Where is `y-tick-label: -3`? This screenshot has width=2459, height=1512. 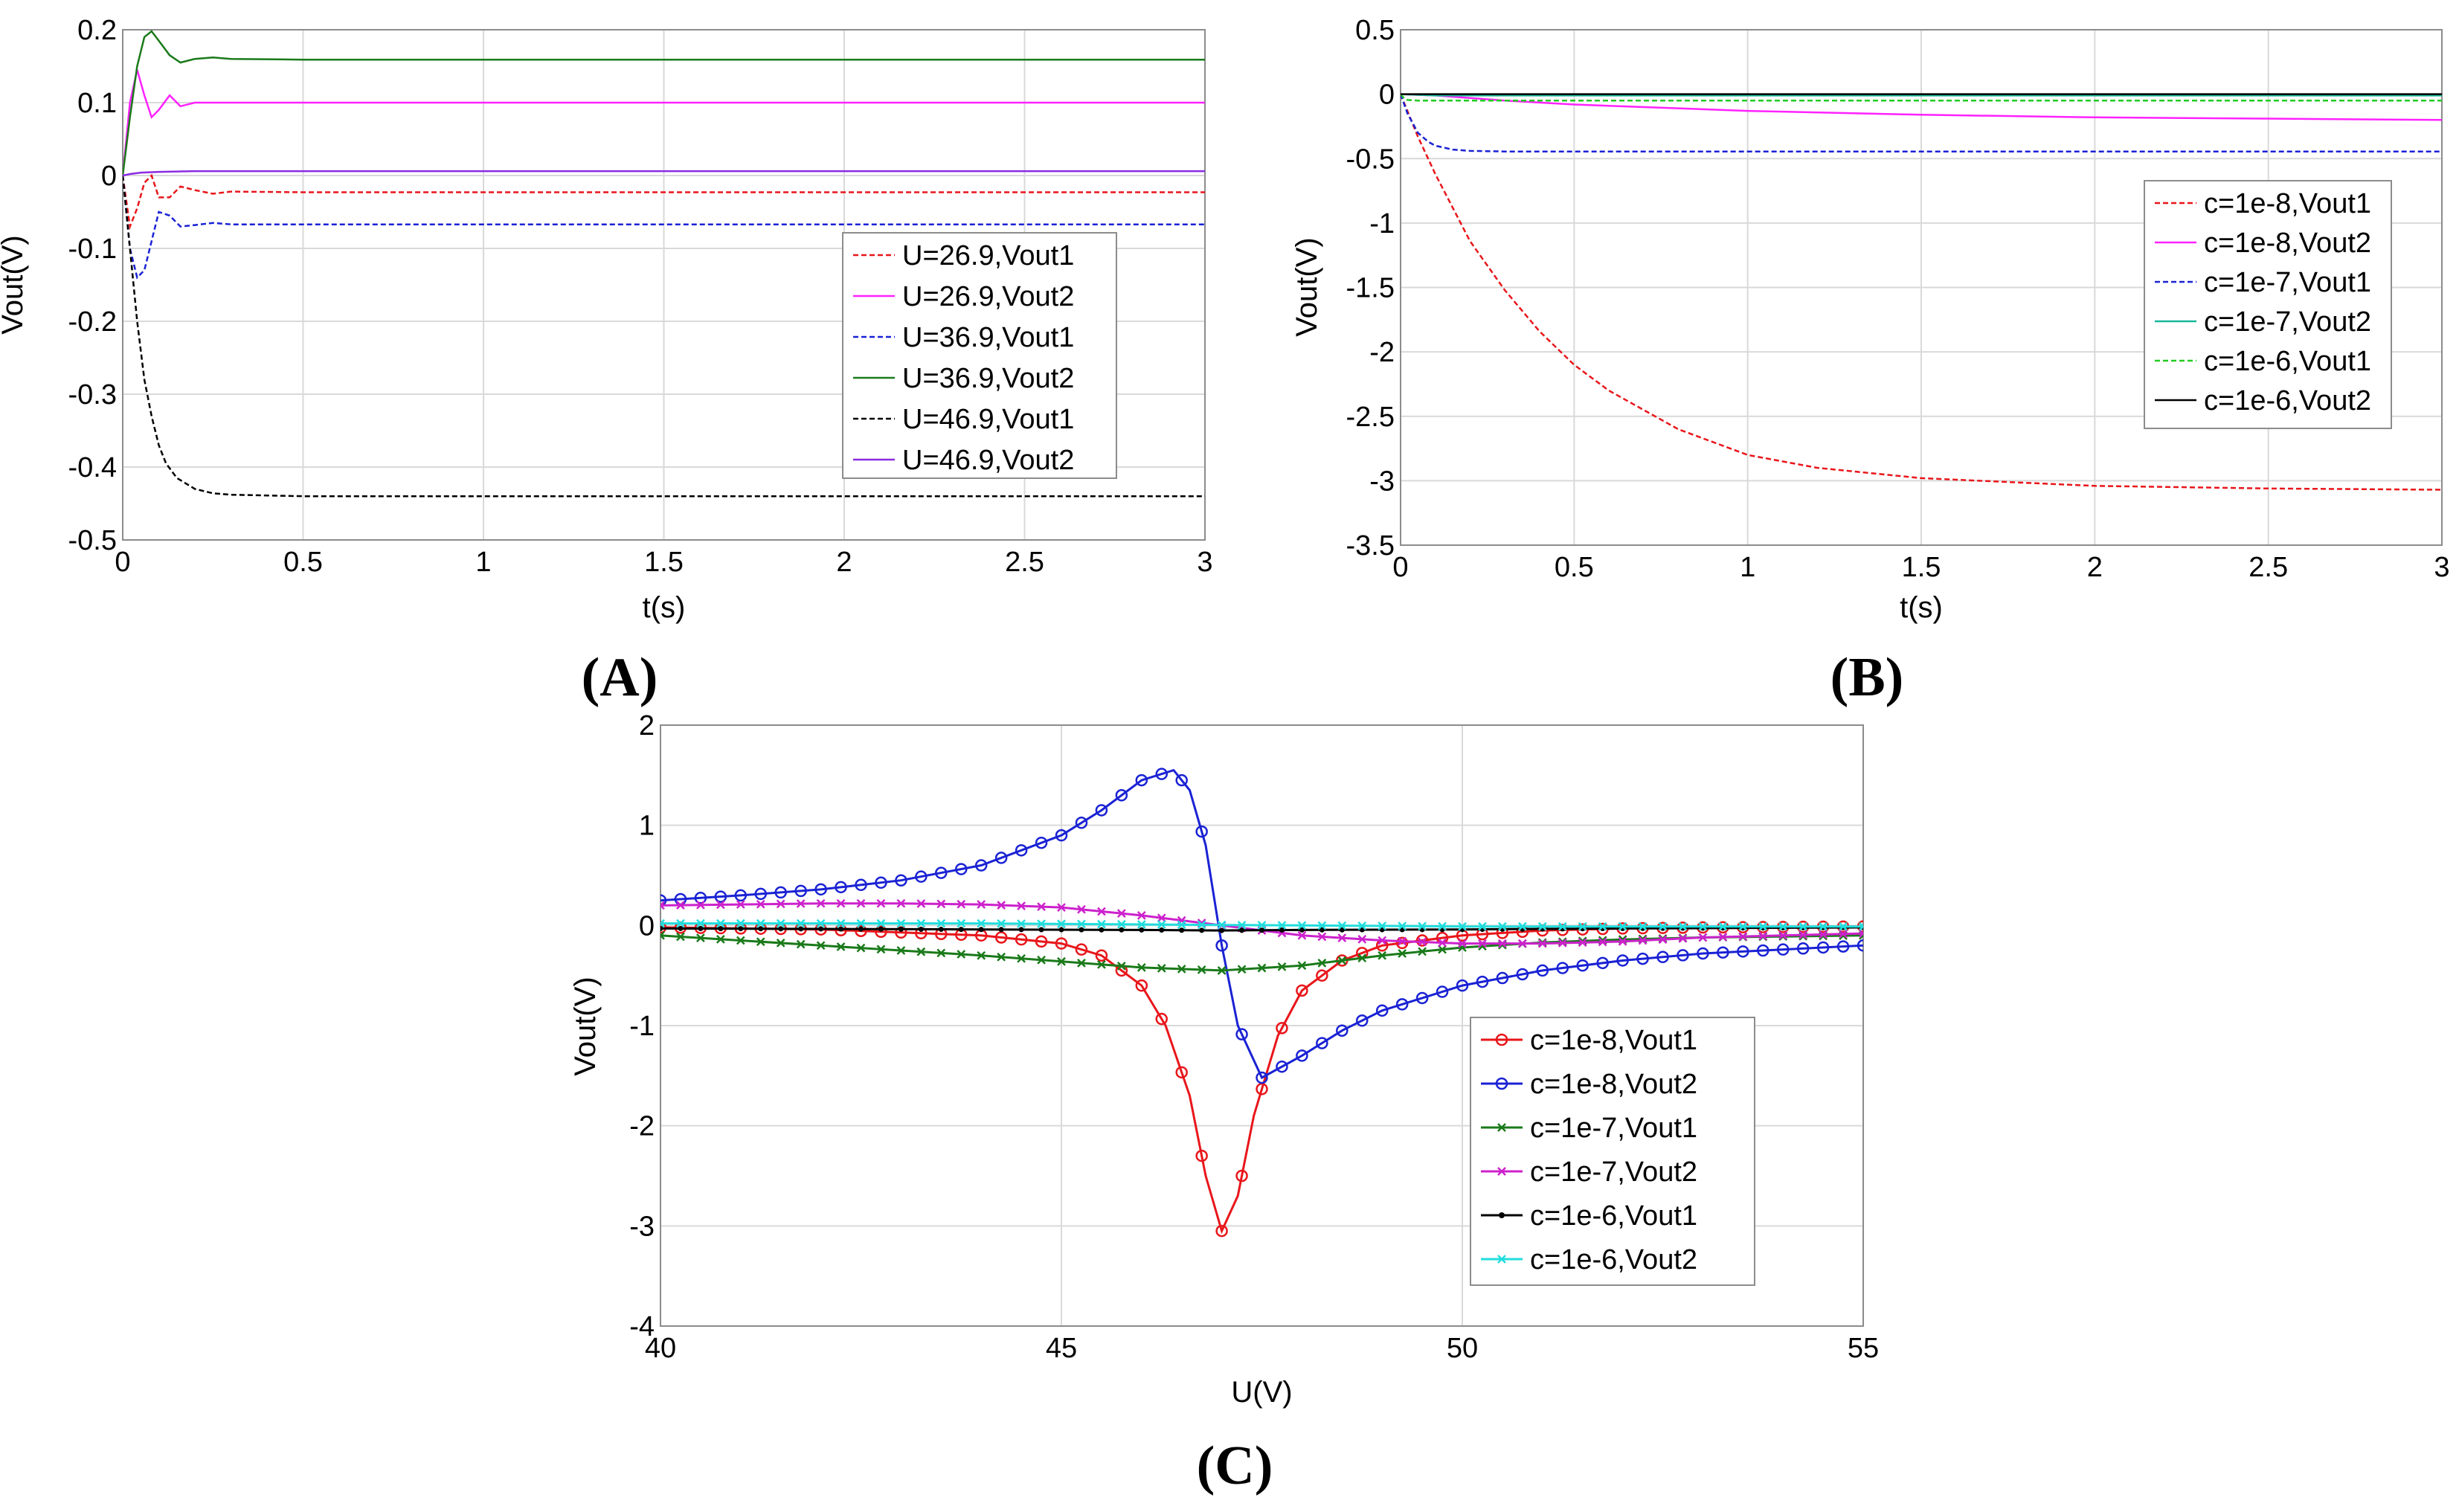
y-tick-label: -3 is located at coordinates (1382, 481).